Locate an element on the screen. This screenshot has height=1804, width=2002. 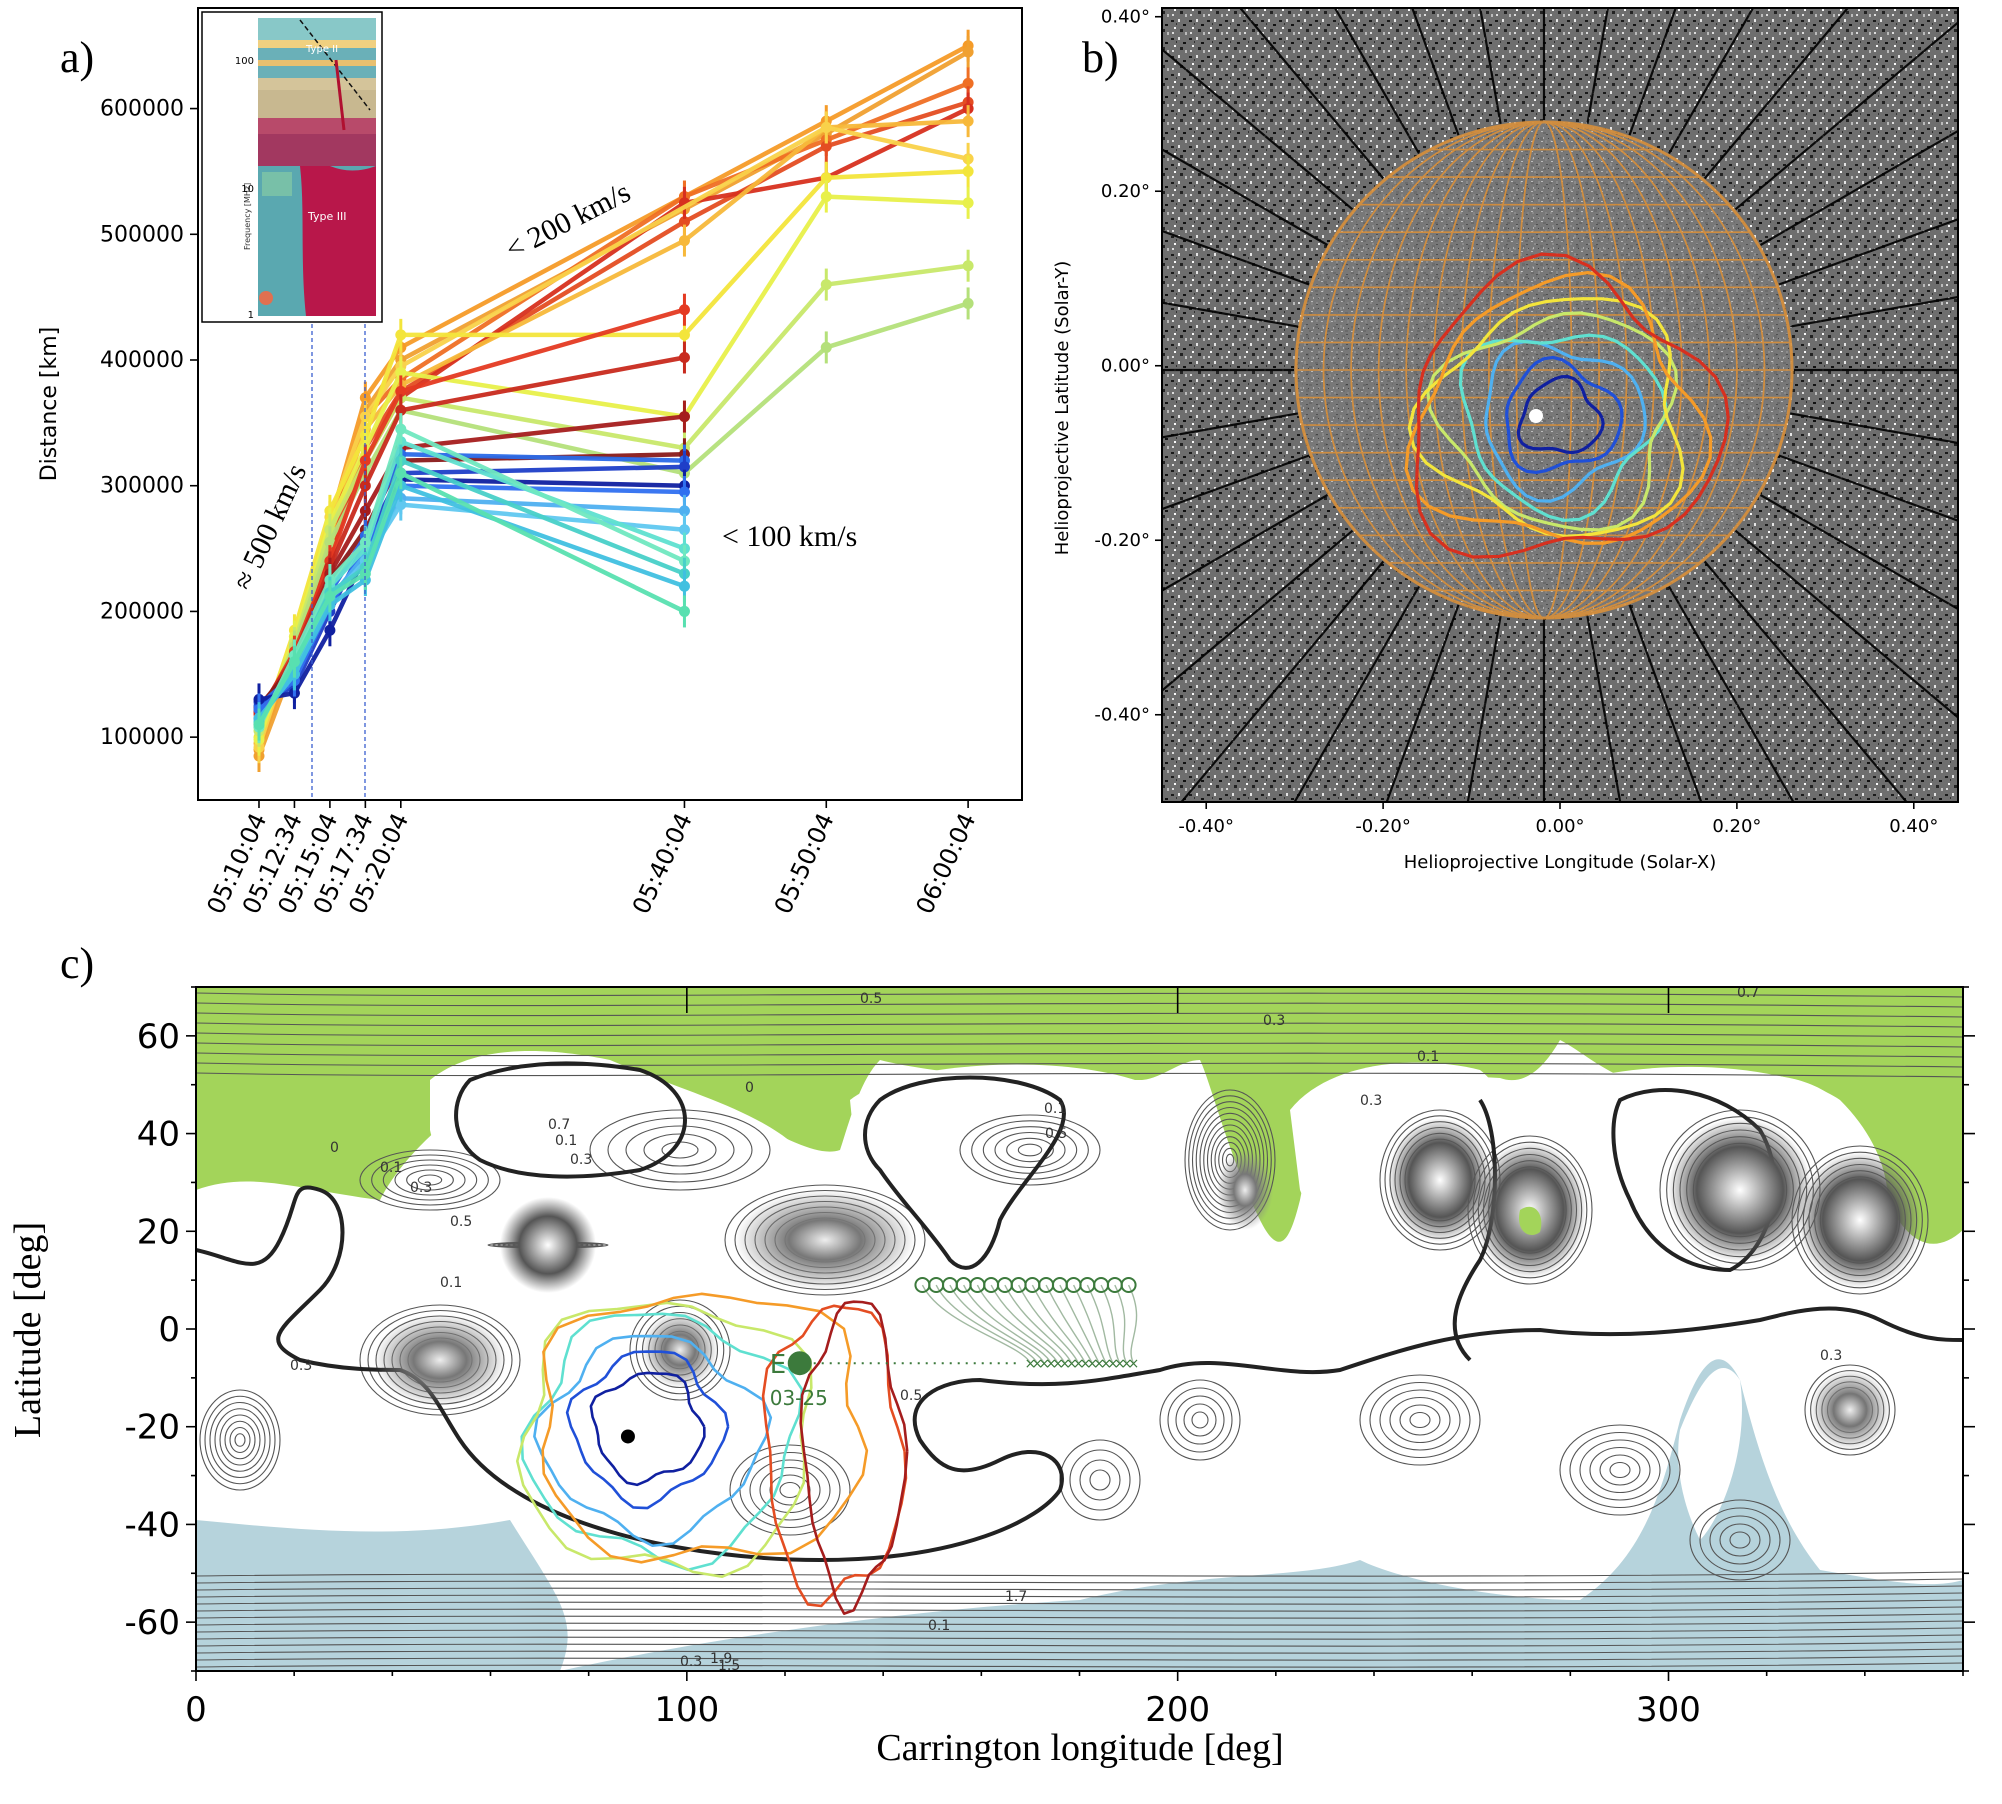
contour-label-8: 0.7 is located at coordinates (559, 1125).